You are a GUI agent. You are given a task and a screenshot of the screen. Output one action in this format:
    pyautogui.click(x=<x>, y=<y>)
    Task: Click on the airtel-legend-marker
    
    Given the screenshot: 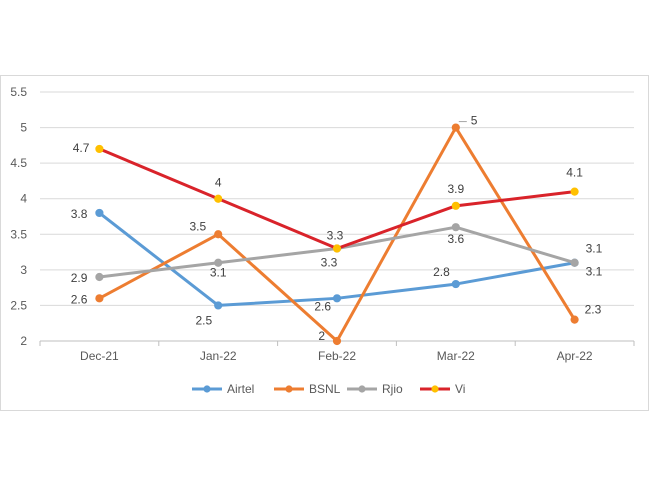 What is the action you would take?
    pyautogui.click(x=207, y=389)
    